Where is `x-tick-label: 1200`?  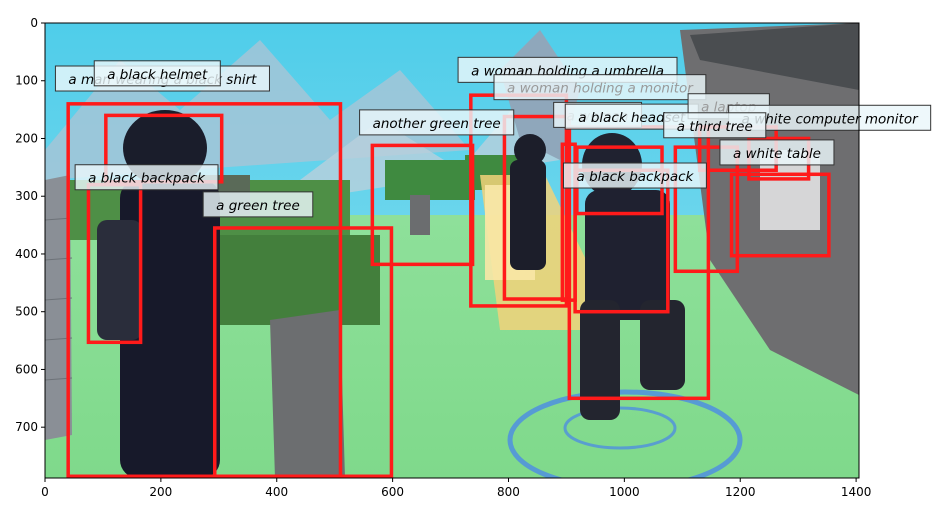 x-tick-label: 1200 is located at coordinates (740, 492).